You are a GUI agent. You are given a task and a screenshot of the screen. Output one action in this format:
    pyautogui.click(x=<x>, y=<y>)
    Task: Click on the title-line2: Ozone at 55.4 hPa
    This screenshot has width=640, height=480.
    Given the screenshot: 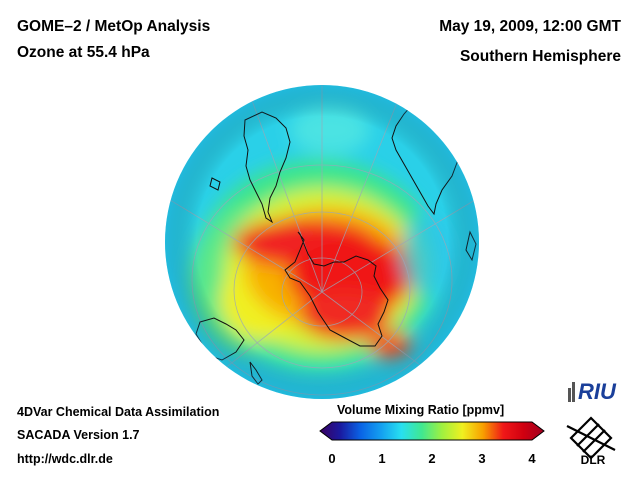 What is the action you would take?
    pyautogui.click(x=83, y=52)
    